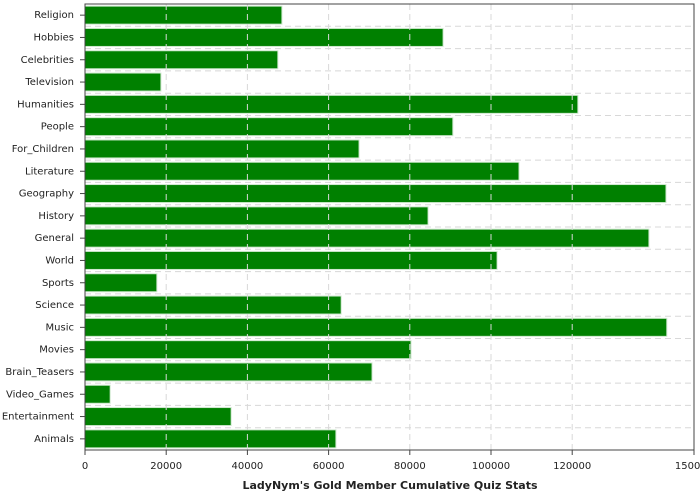  What do you see at coordinates (49, 171) in the screenshot?
I see `y-tick-label: Literature` at bounding box center [49, 171].